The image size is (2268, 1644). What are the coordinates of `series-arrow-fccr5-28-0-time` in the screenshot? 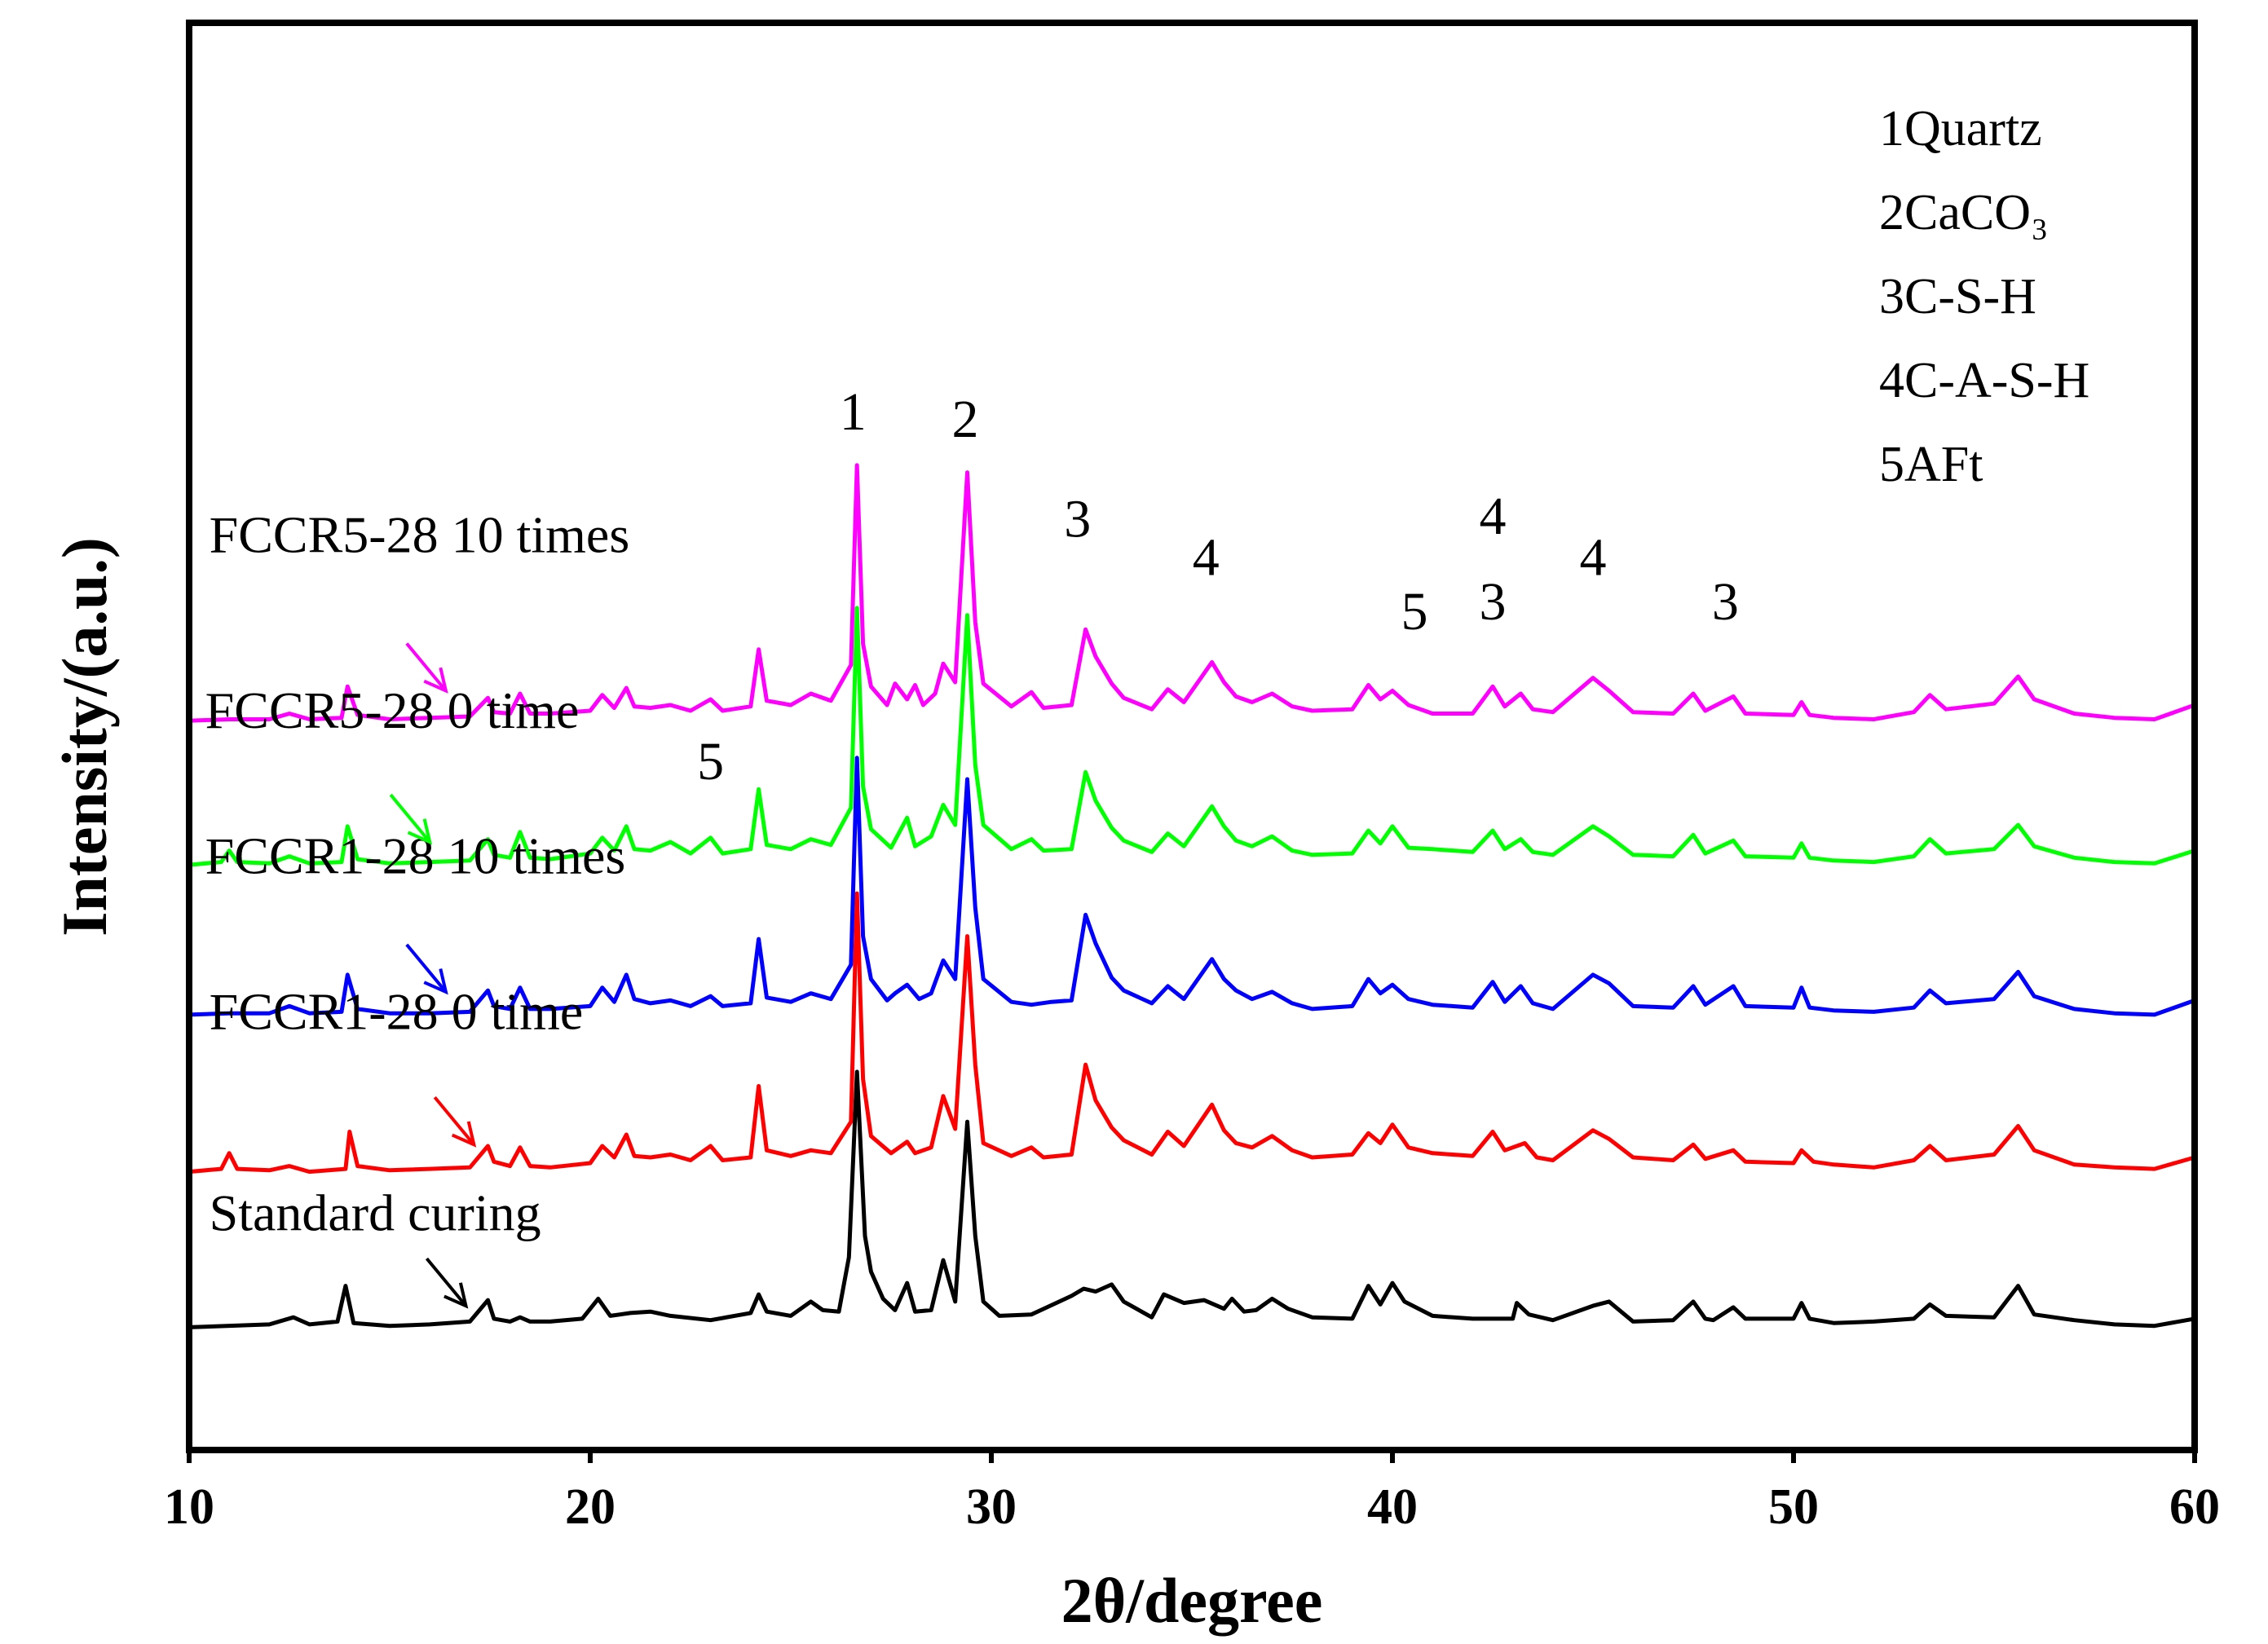 It's located at (410, 819).